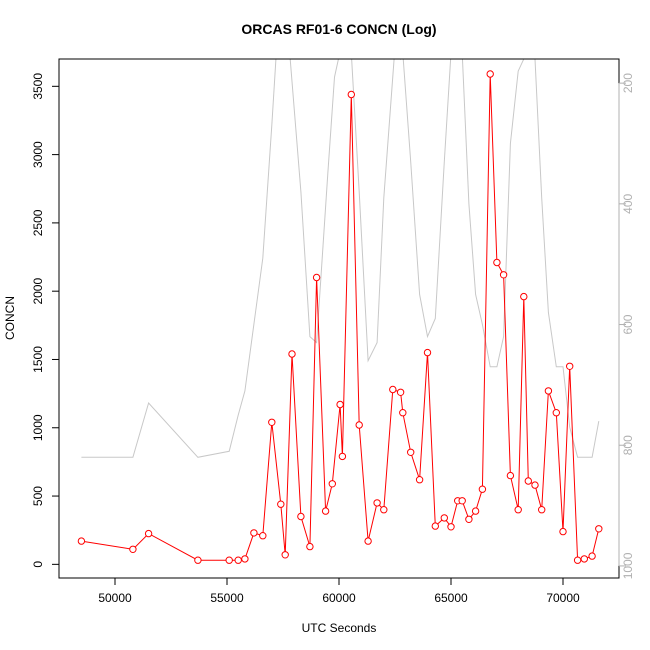  Describe the element at coordinates (10, 318) in the screenshot. I see `y-axis-label: CONCN` at that location.